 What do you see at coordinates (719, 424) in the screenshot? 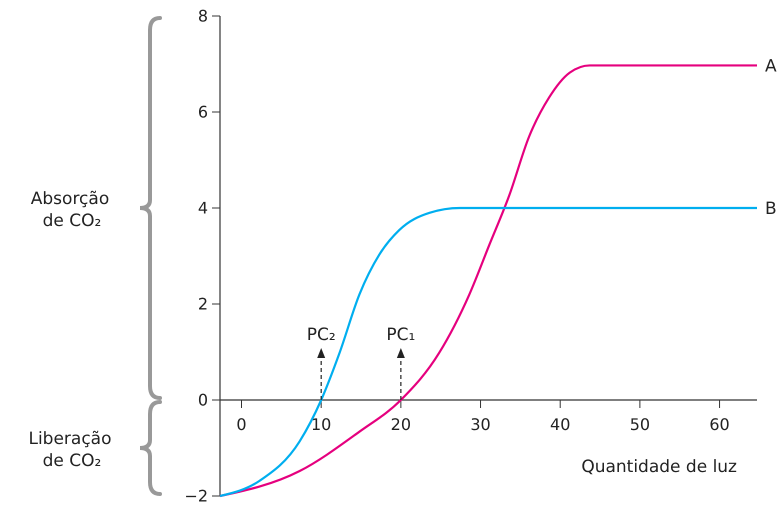
I see `x-tick-label: 60` at bounding box center [719, 424].